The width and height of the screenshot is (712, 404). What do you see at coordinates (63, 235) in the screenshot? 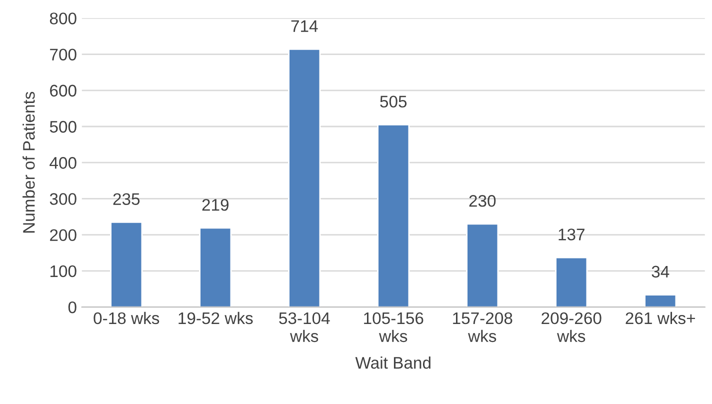
I see `y-tick-label: 200` at bounding box center [63, 235].